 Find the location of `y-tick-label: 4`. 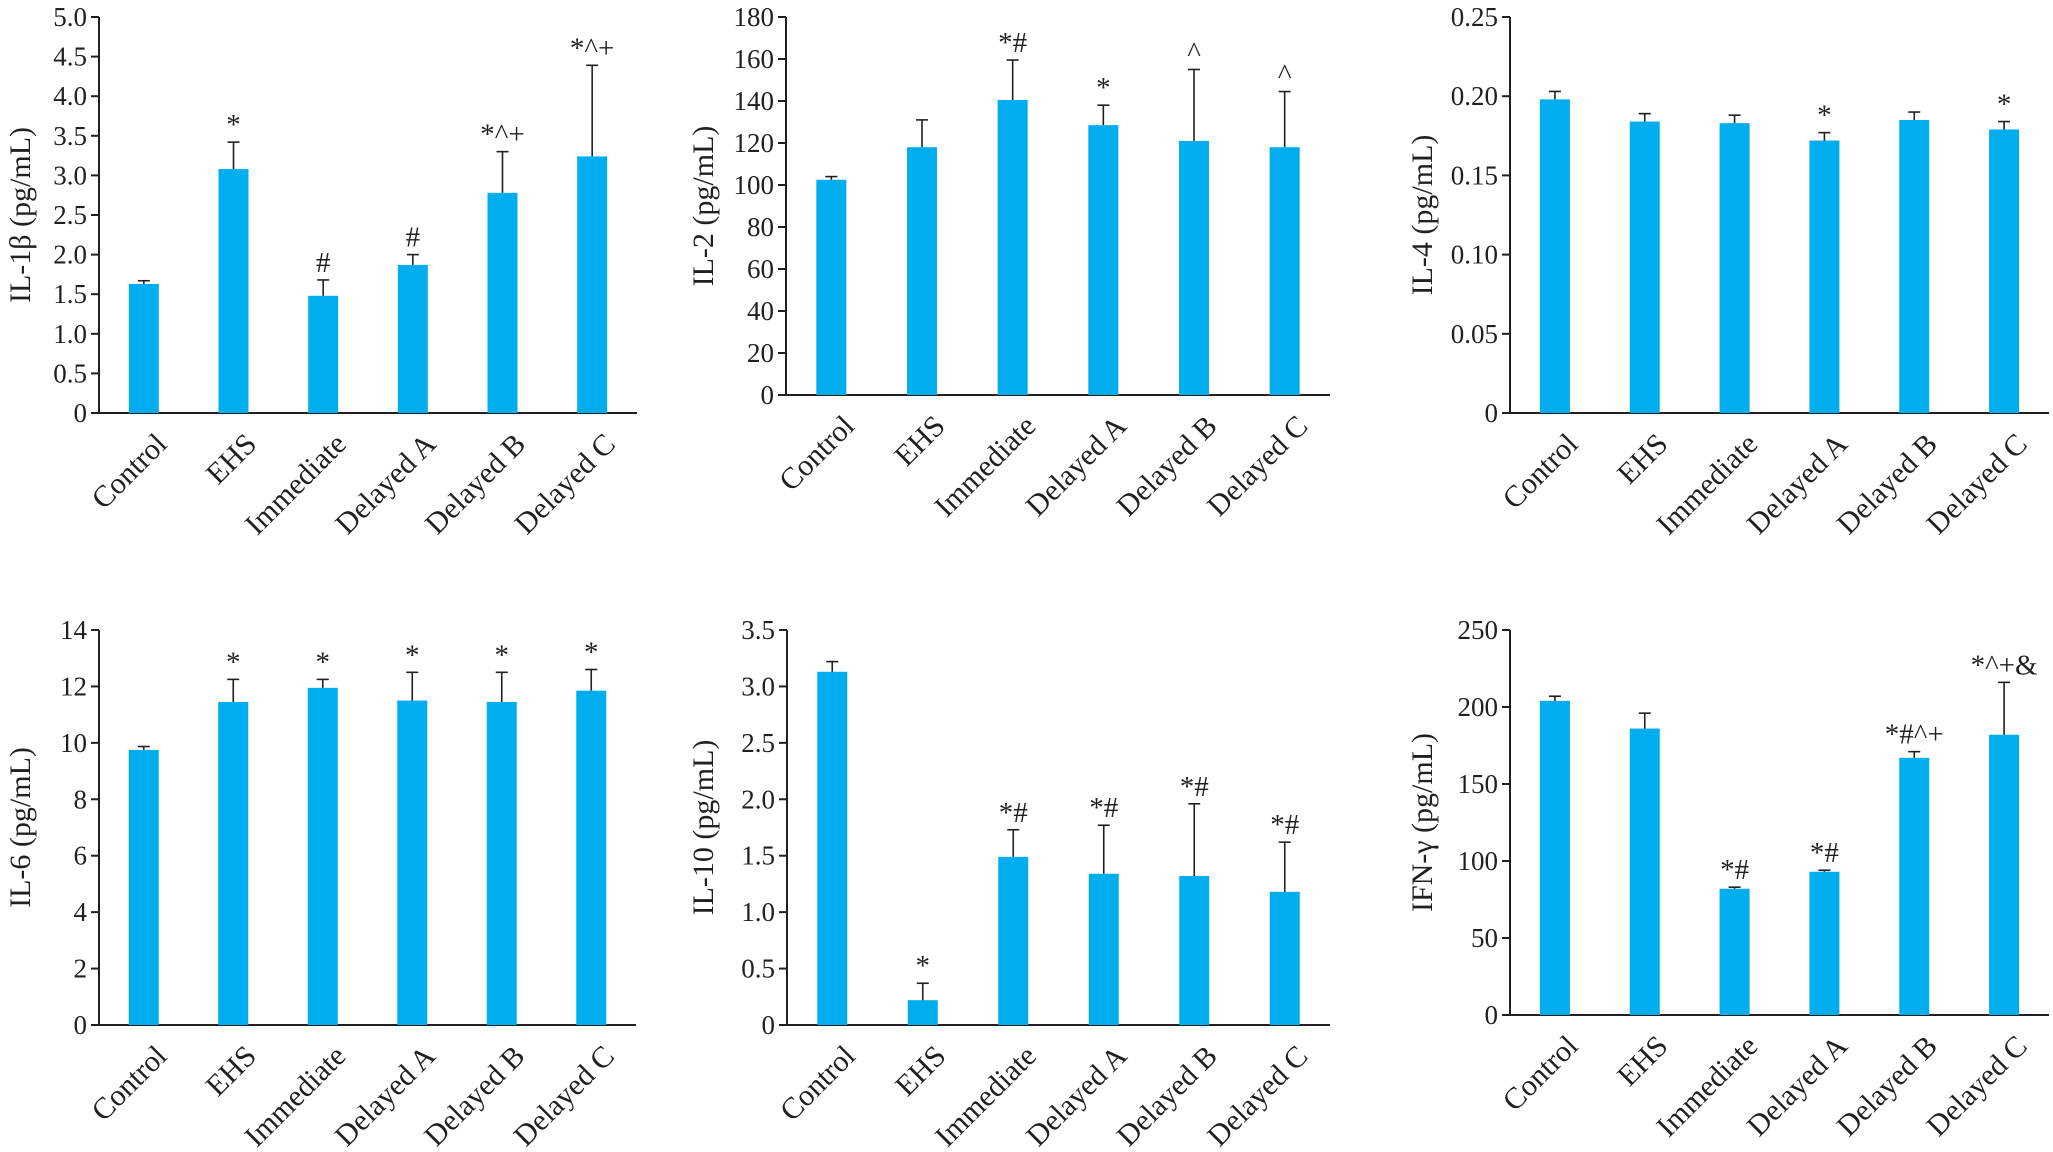

y-tick-label: 4 is located at coordinates (81, 912).